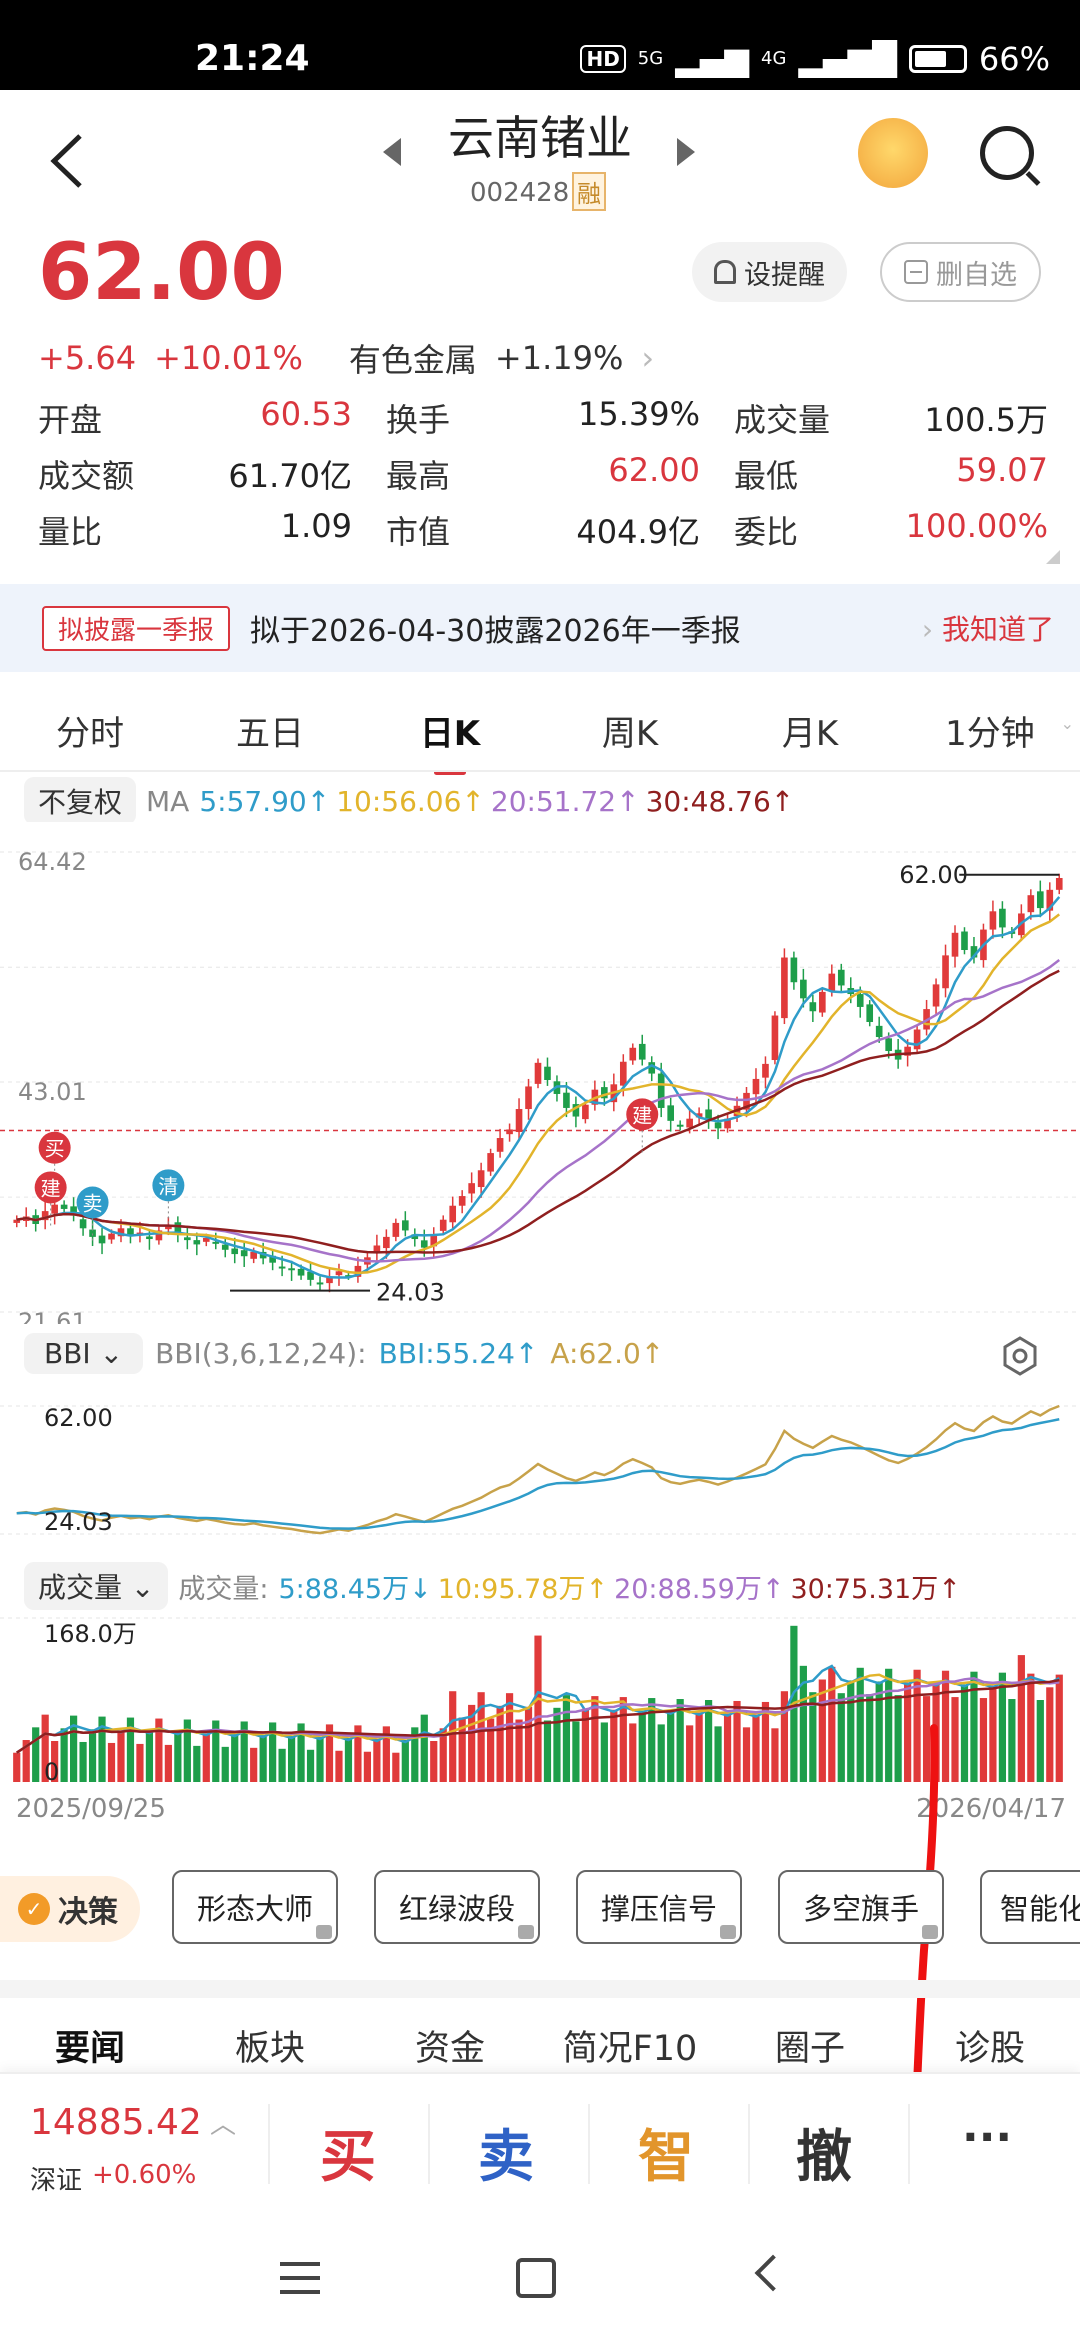  Describe the element at coordinates (89, 2048) in the screenshot. I see `news-tab-0: 要闻` at that location.